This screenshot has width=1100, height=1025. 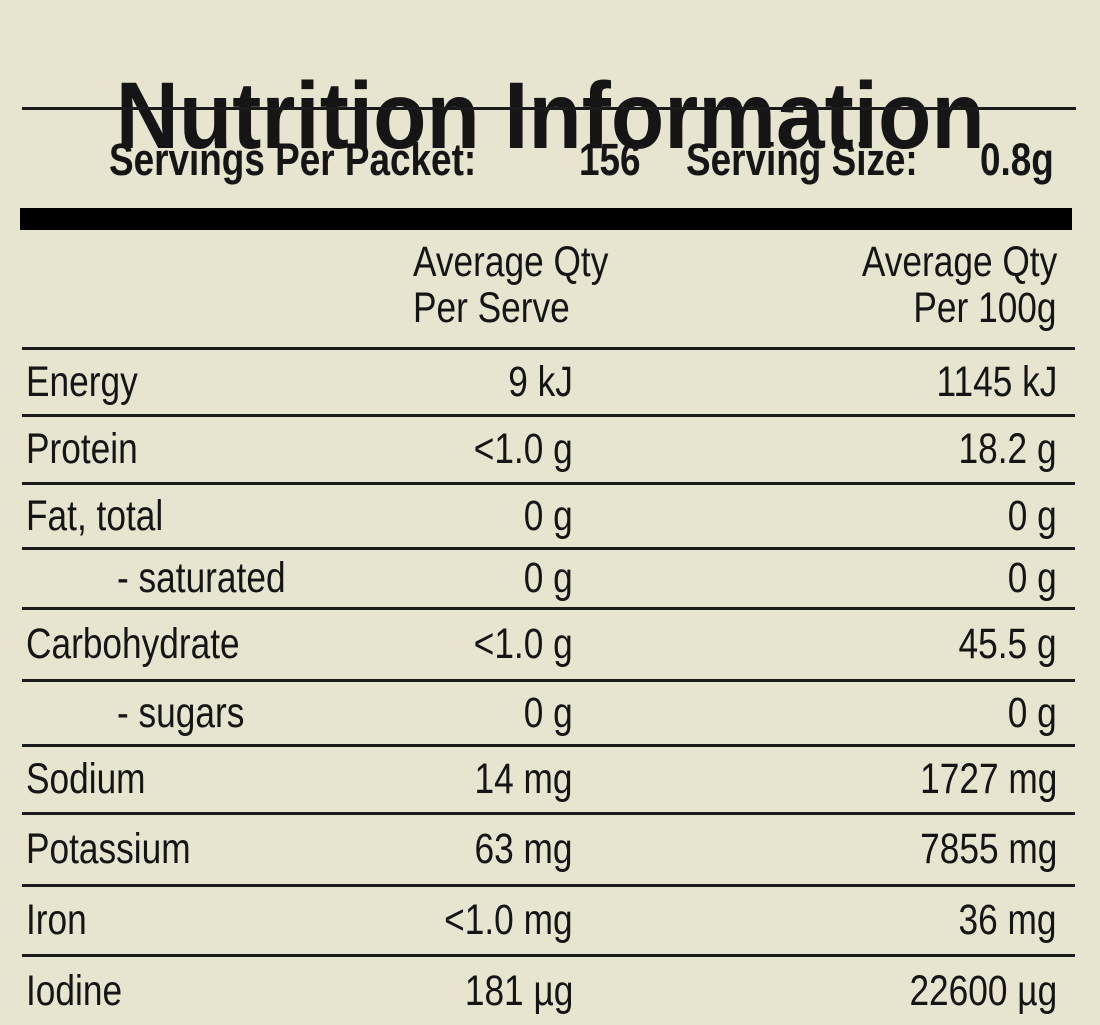 I want to click on column-header-per-serve: Average Qty Per Serve, so click(x=532, y=285).